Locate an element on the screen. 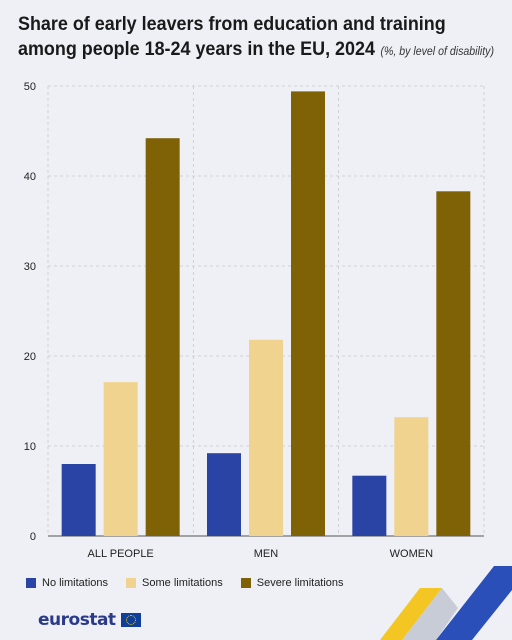 The width and height of the screenshot is (512, 640). decorative-chevron-icon is located at coordinates (446, 603).